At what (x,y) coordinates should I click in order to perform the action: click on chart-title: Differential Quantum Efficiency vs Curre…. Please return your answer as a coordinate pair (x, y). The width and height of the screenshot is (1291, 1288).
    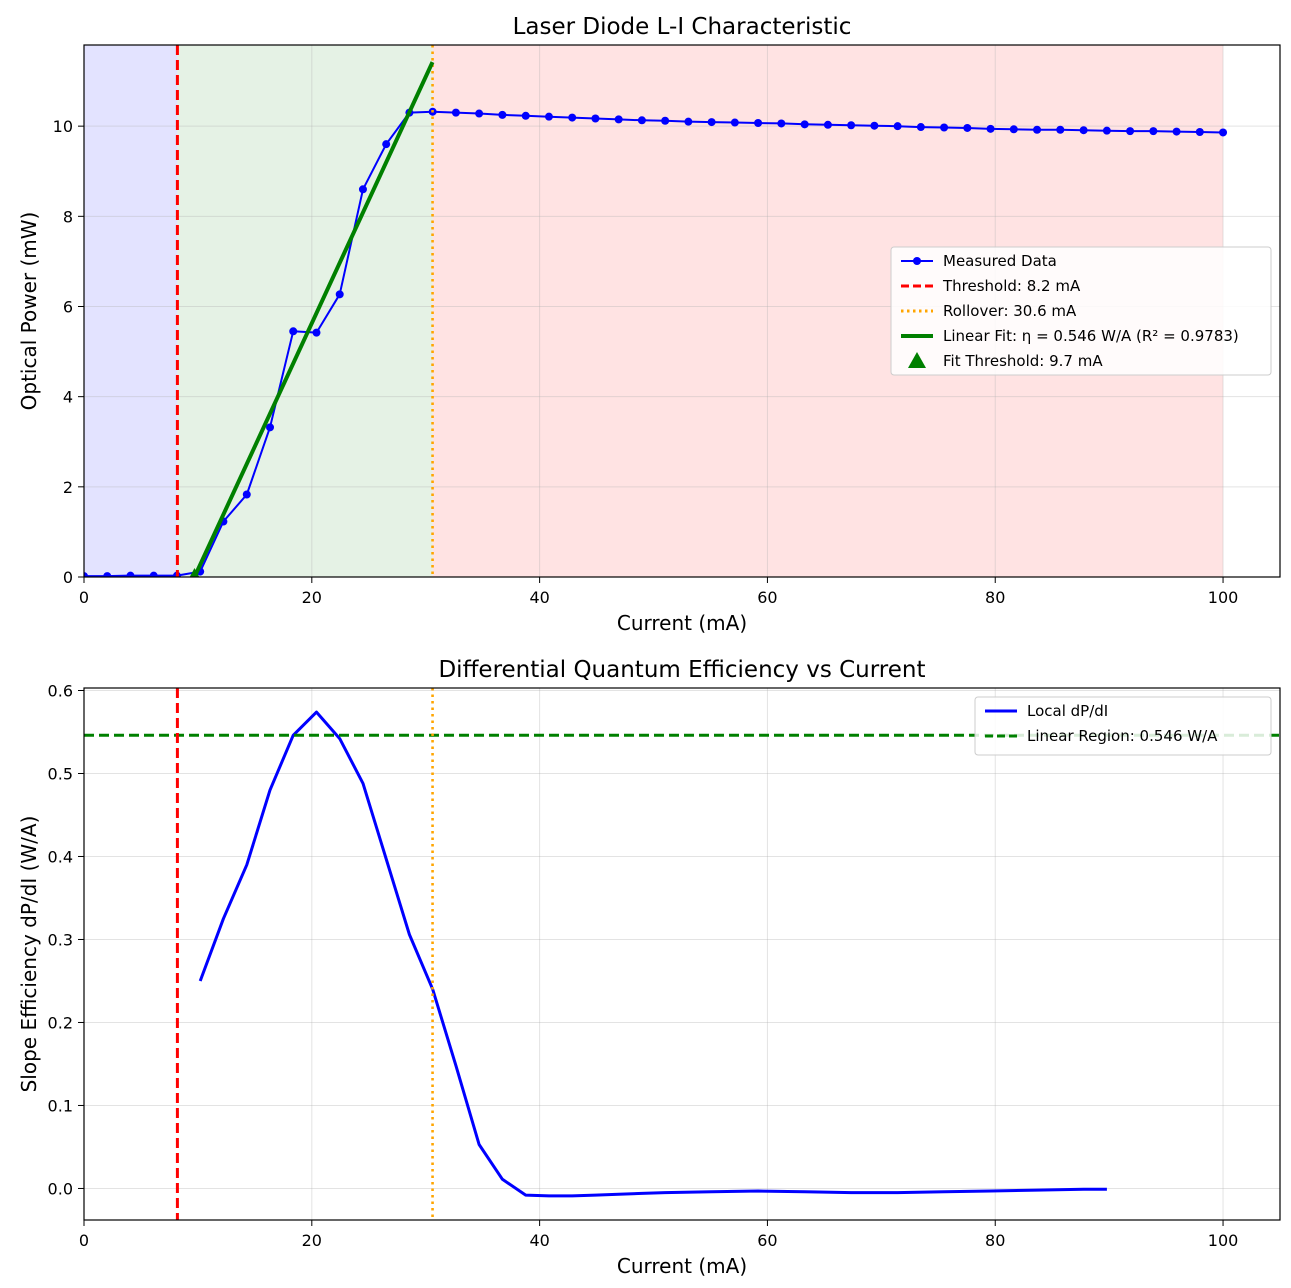
    Looking at the image, I should click on (681, 670).